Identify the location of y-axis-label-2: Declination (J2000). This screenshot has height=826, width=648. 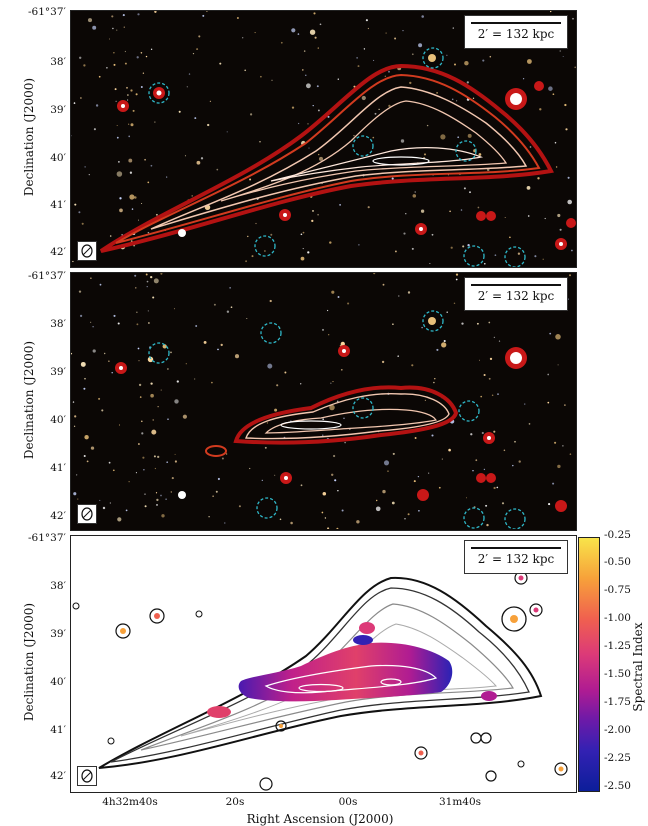
(29, 400).